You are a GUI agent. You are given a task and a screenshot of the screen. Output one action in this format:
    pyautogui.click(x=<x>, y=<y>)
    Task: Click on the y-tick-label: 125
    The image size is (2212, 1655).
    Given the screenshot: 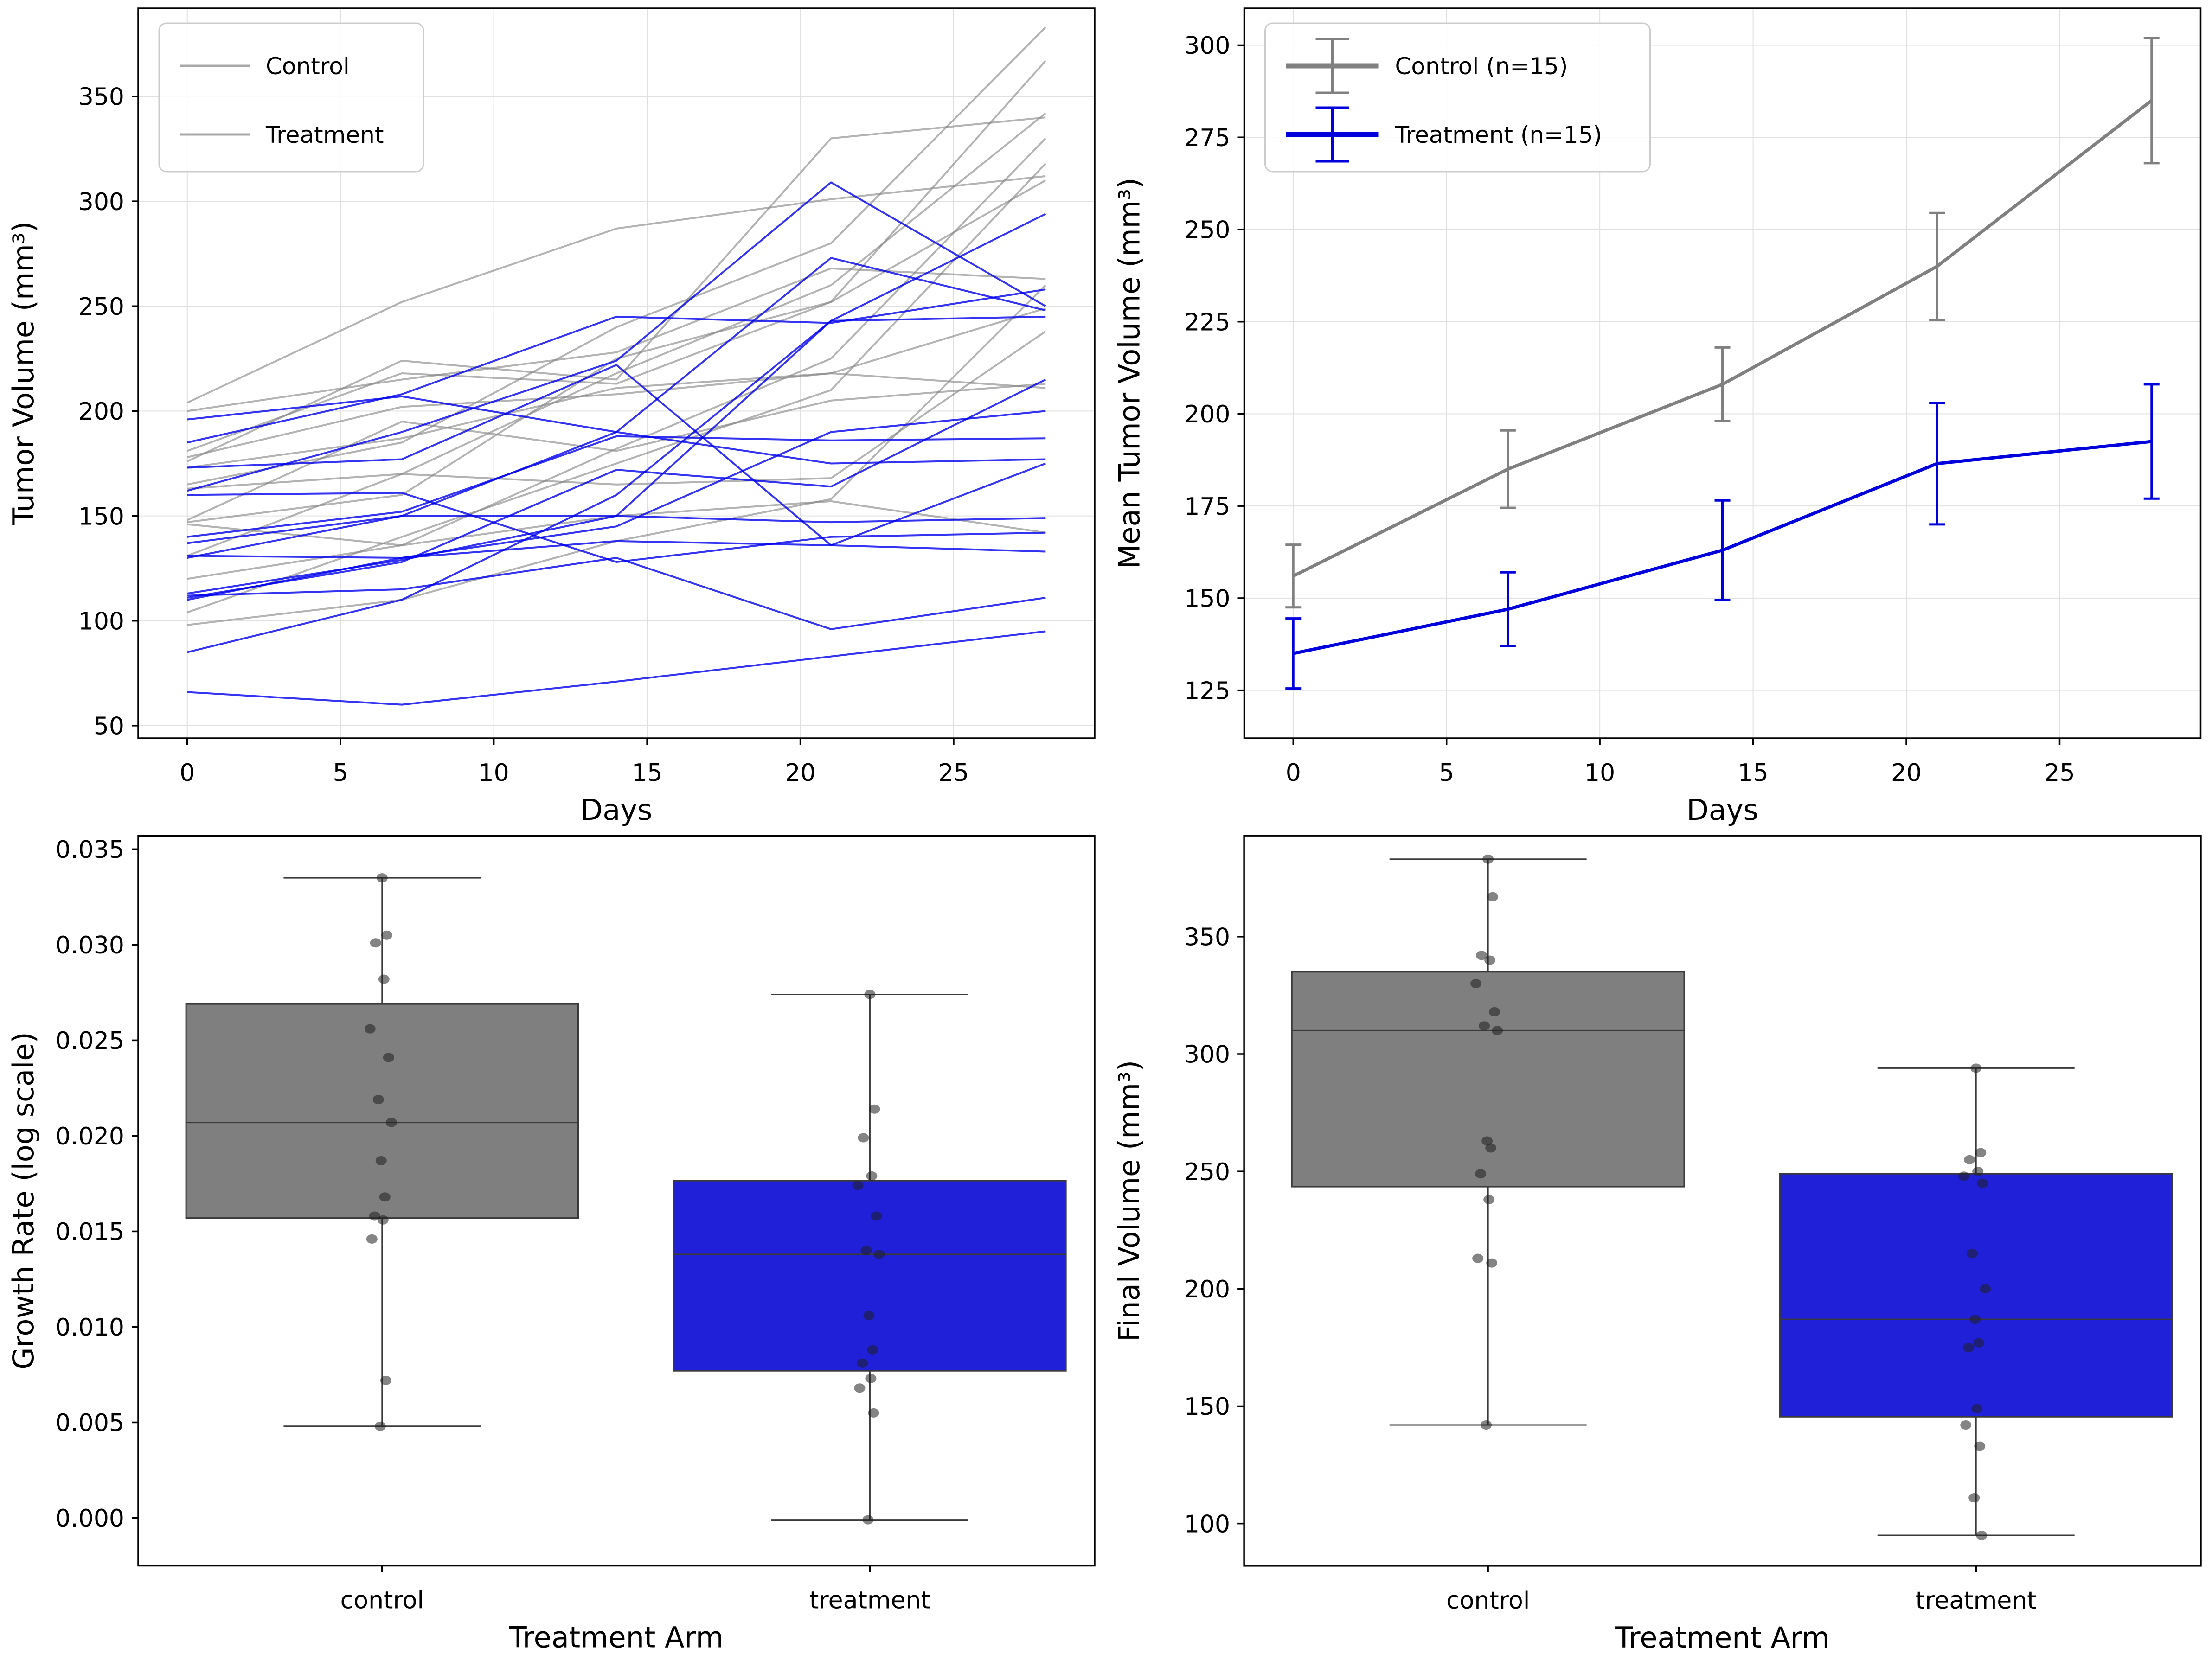 What is the action you would take?
    pyautogui.click(x=1207, y=691)
    